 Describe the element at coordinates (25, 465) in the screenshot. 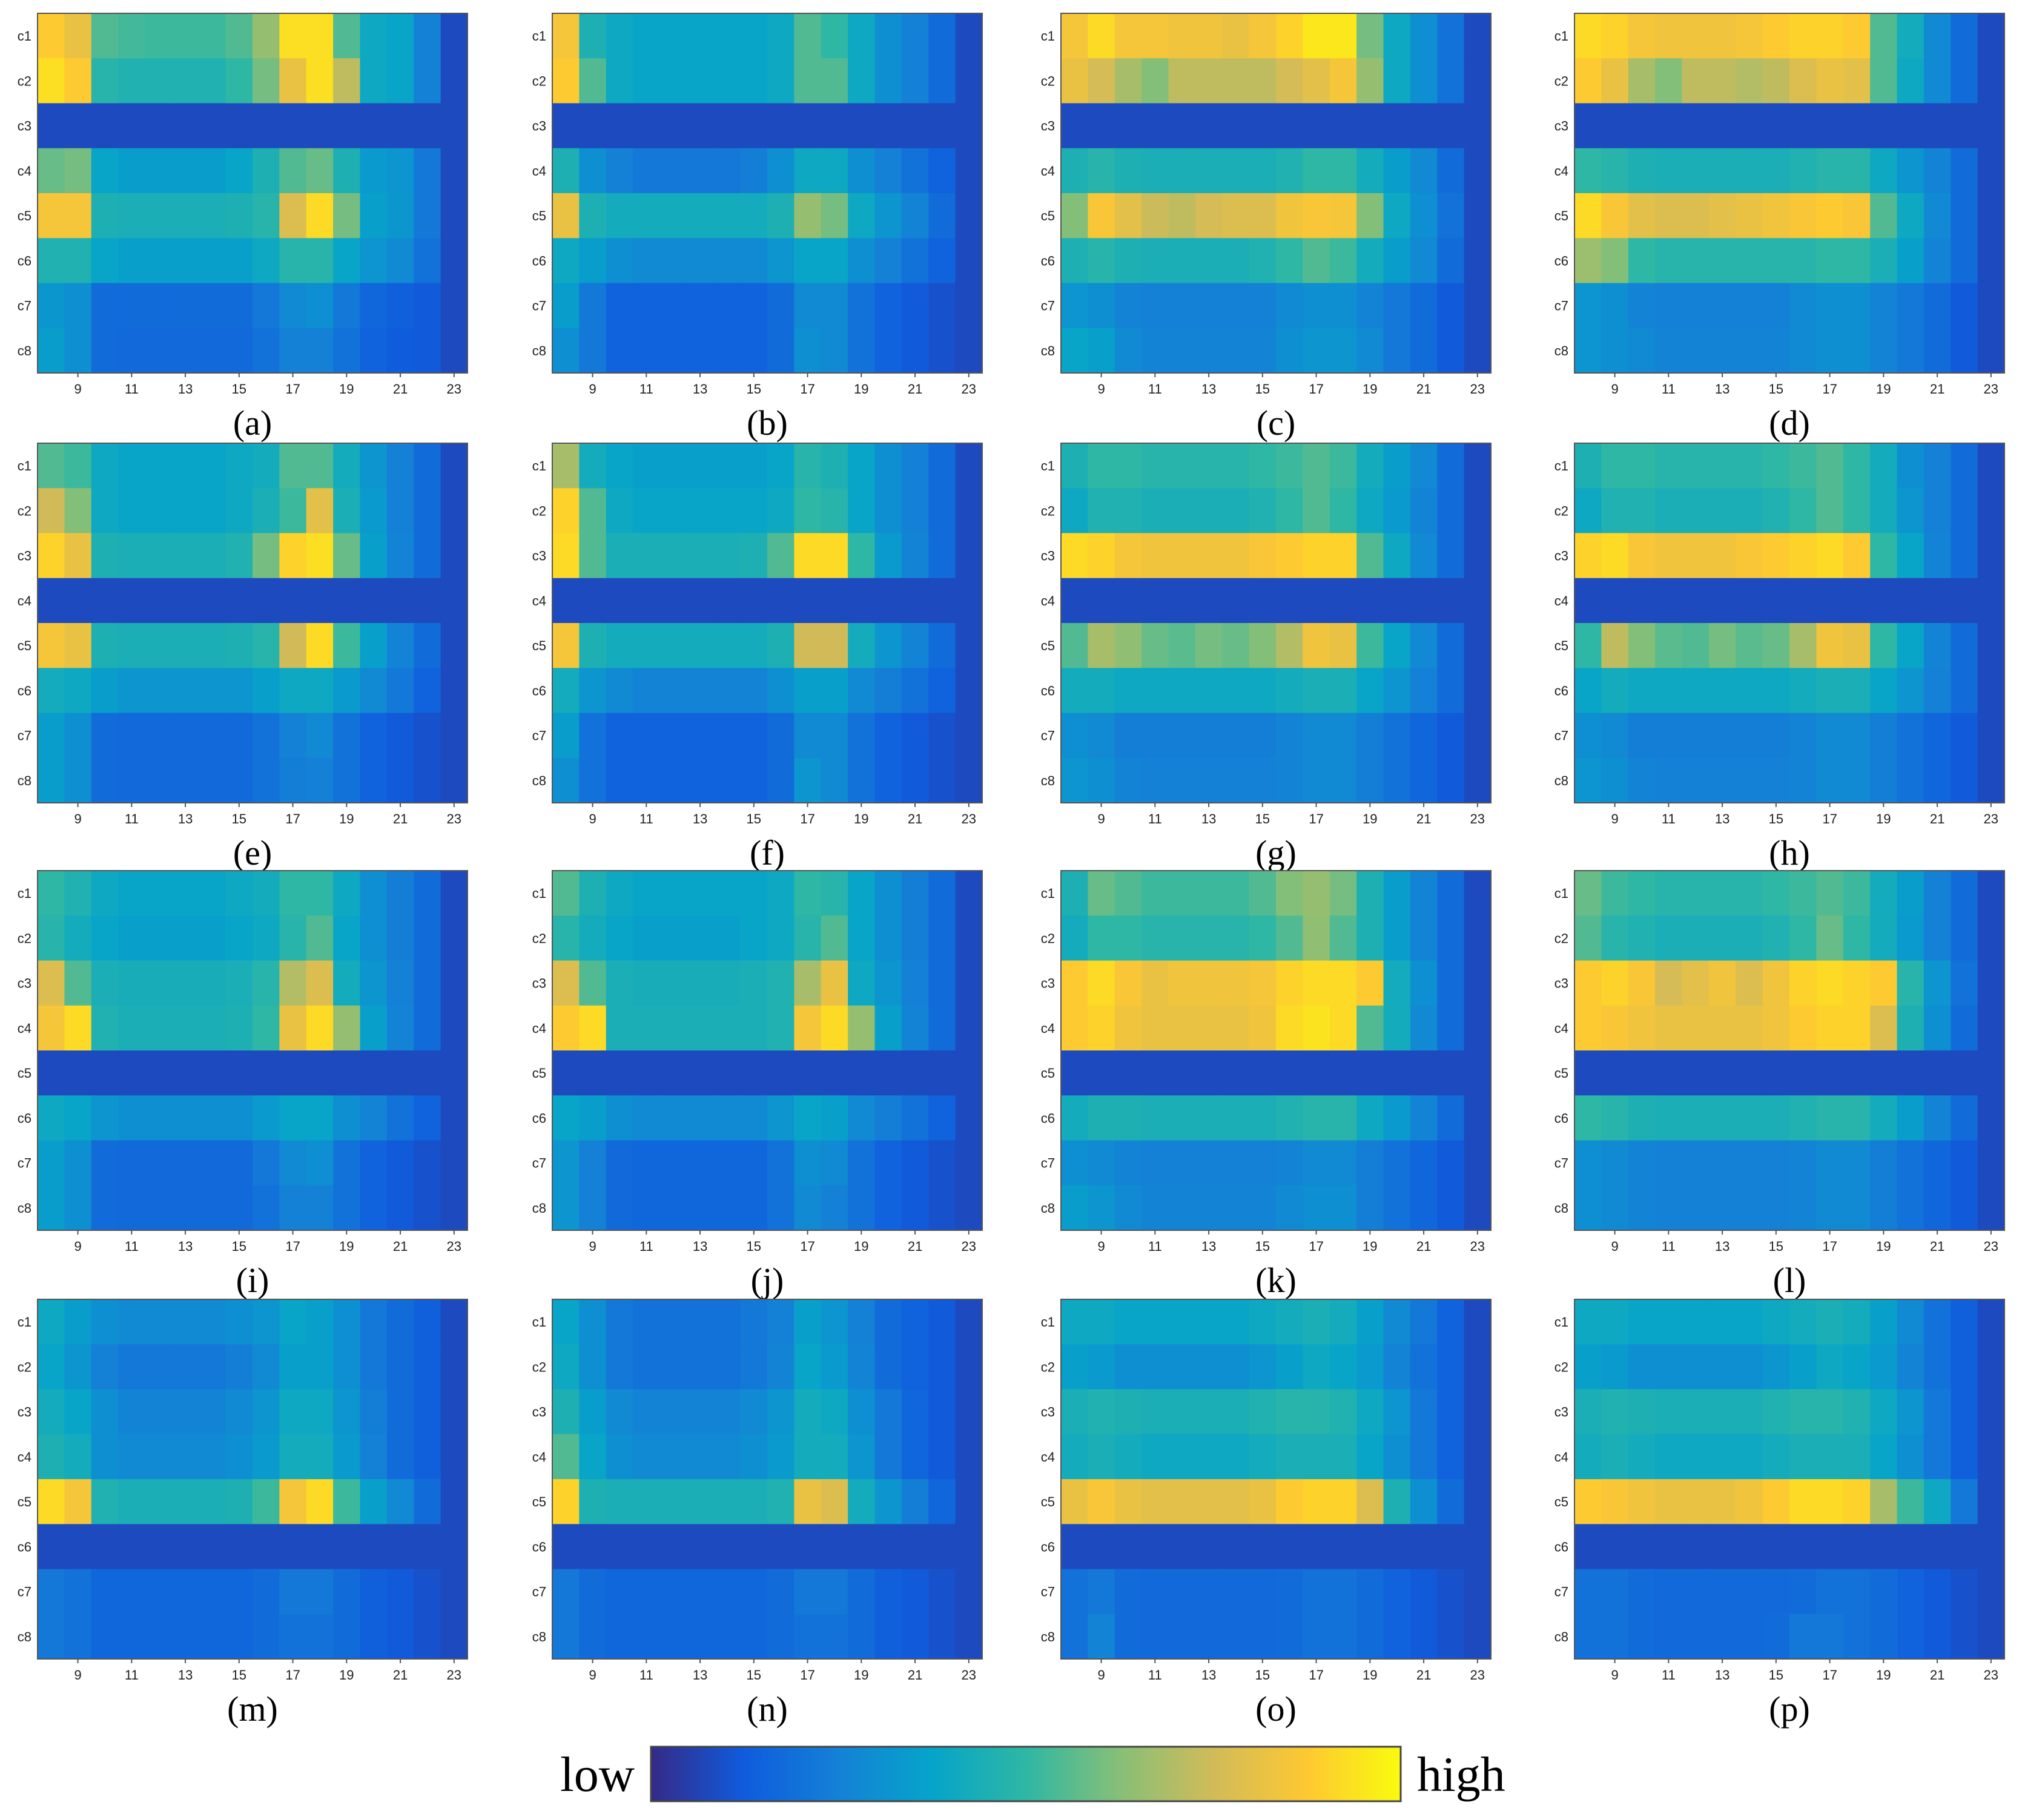

I see `row-tick-label: c1` at that location.